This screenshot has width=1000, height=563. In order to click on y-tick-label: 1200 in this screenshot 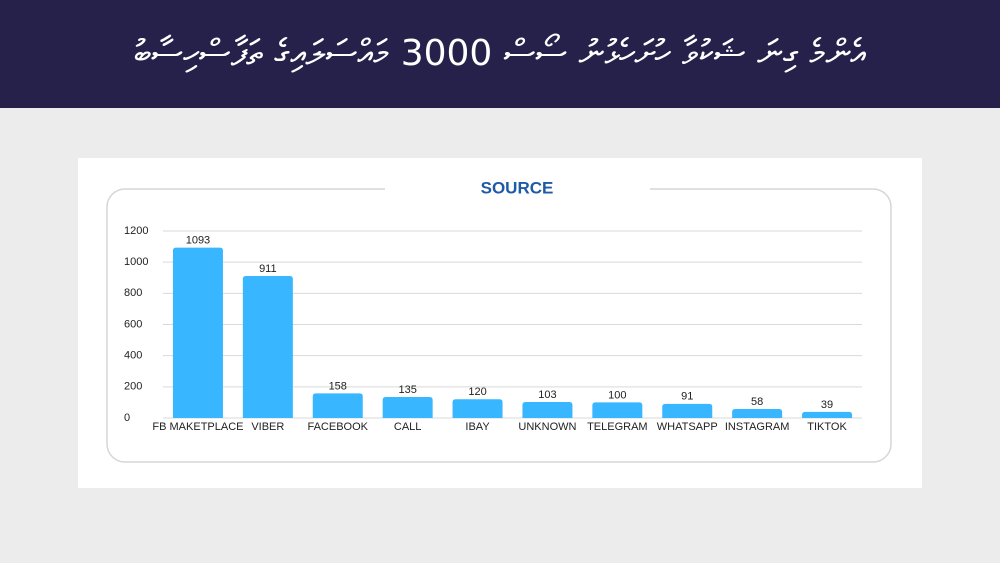, I will do `click(136, 231)`.